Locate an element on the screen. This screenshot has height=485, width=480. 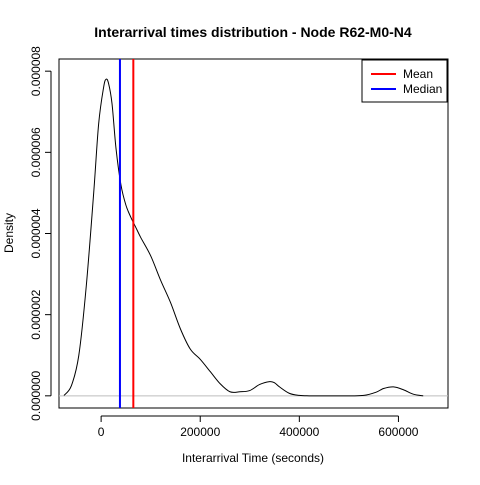
y-tick-label: 0.000008 is located at coordinates (36, 71).